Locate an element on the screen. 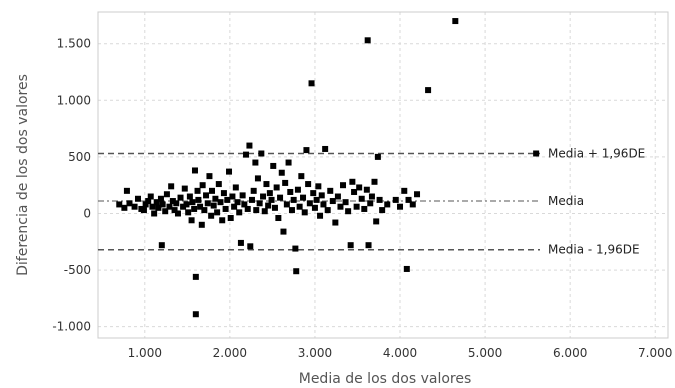 The height and width of the screenshot is (388, 675). x-axis-label: Media de los dos valores is located at coordinates (385, 379).